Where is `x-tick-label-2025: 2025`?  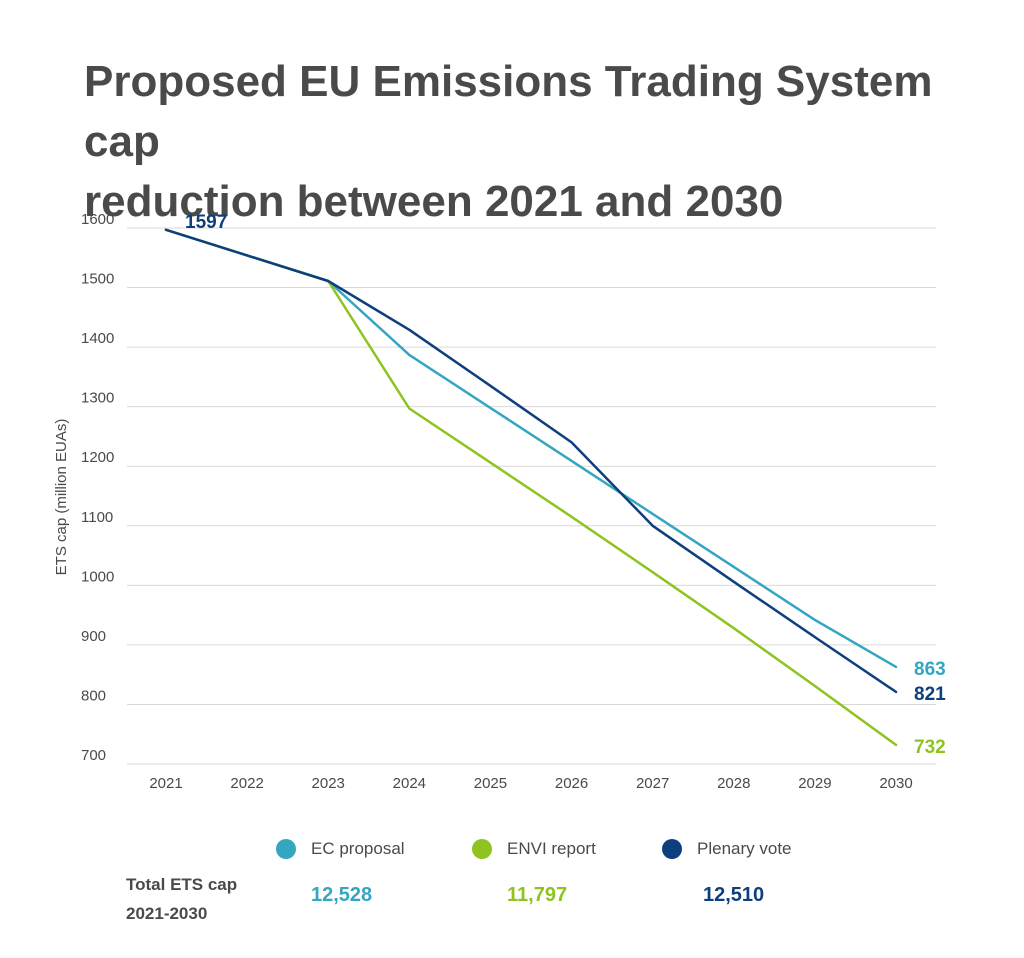
x-tick-label-2025: 2025 is located at coordinates (490, 783).